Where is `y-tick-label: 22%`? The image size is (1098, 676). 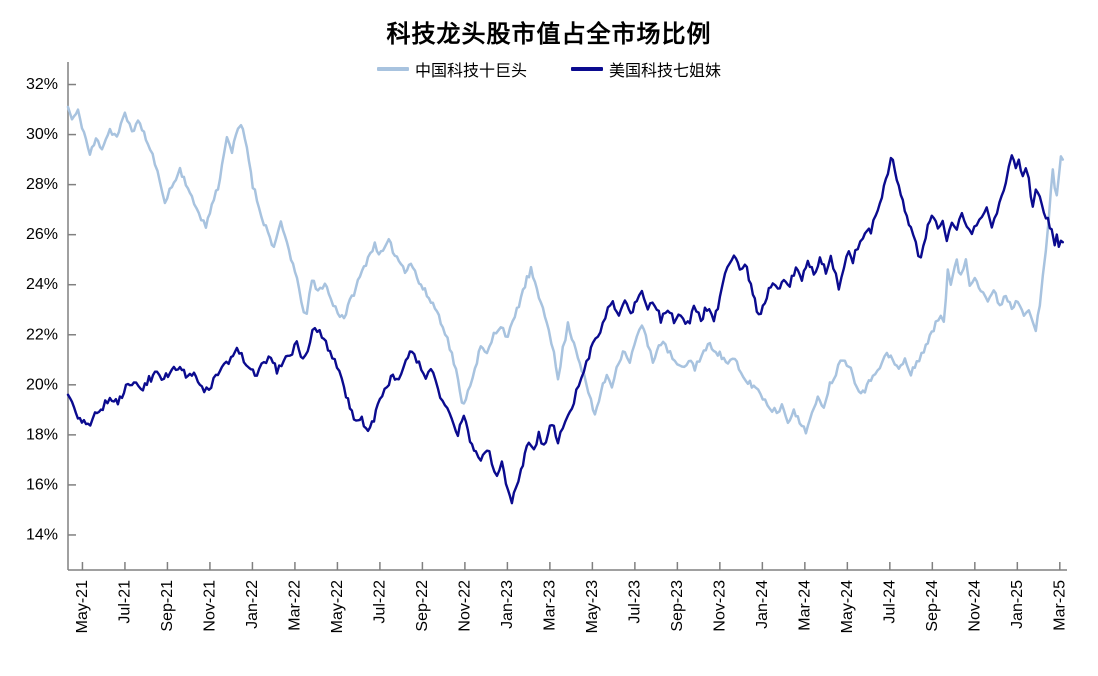 y-tick-label: 22% is located at coordinates (42, 334).